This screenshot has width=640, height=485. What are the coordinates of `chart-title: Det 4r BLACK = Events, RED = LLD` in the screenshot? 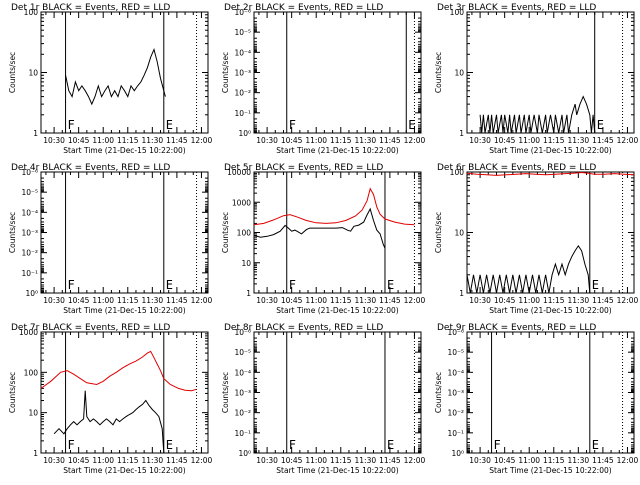 It's located at (90, 168).